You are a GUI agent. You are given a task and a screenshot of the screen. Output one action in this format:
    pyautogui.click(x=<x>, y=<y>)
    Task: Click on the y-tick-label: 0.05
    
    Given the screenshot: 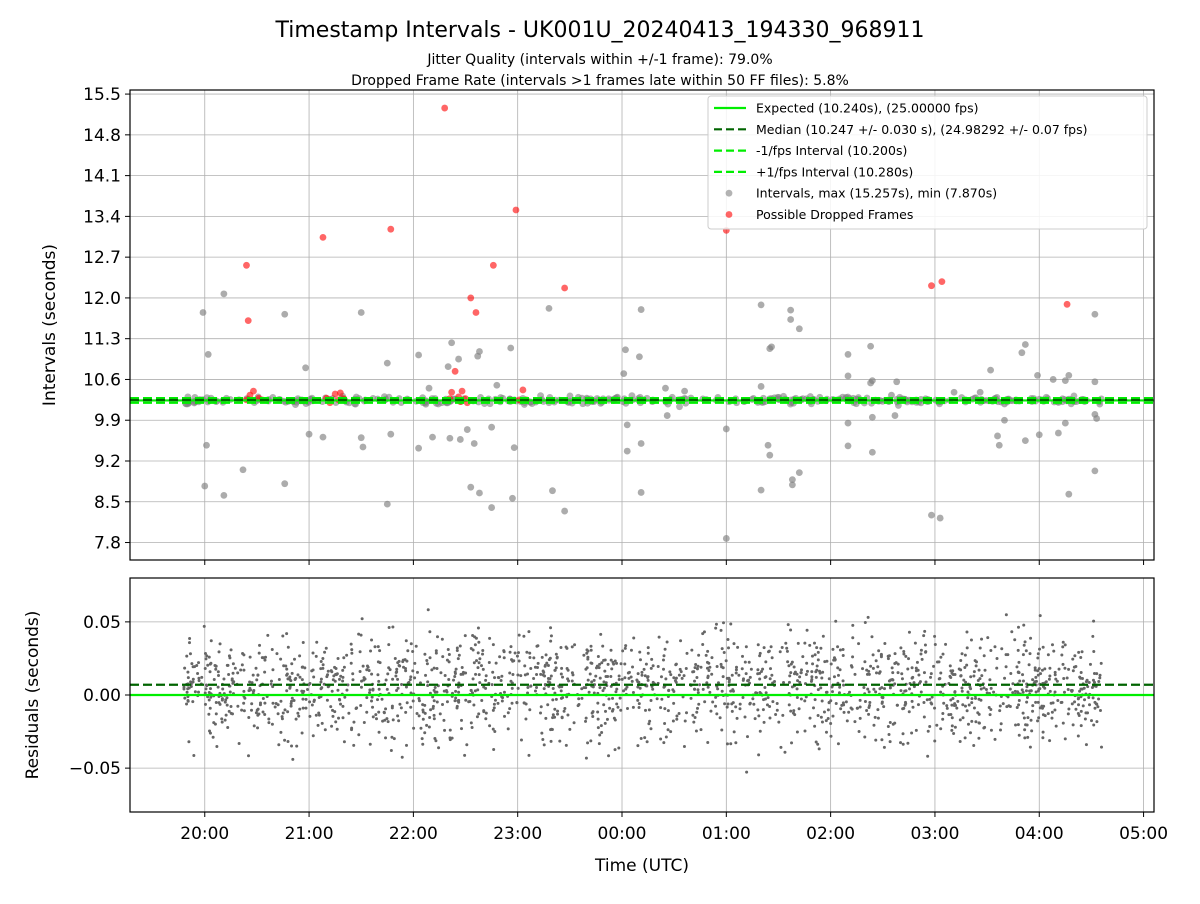 What is the action you would take?
    pyautogui.click(x=102, y=623)
    